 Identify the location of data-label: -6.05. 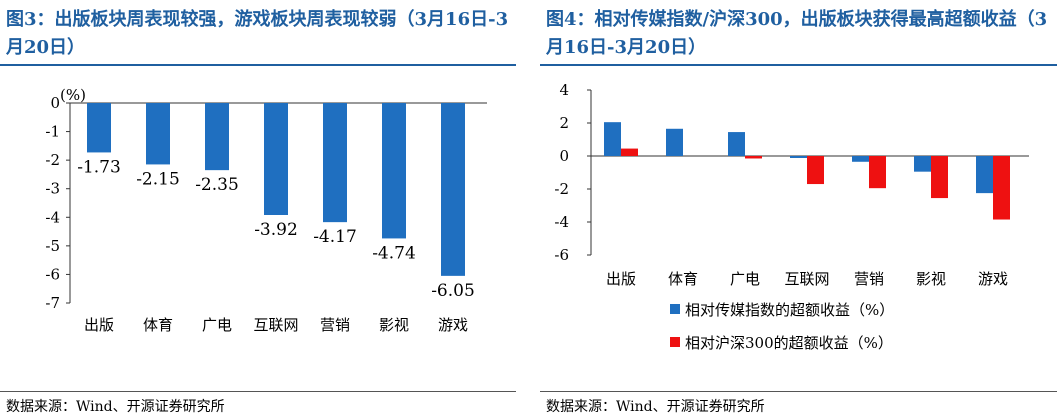
(453, 291).